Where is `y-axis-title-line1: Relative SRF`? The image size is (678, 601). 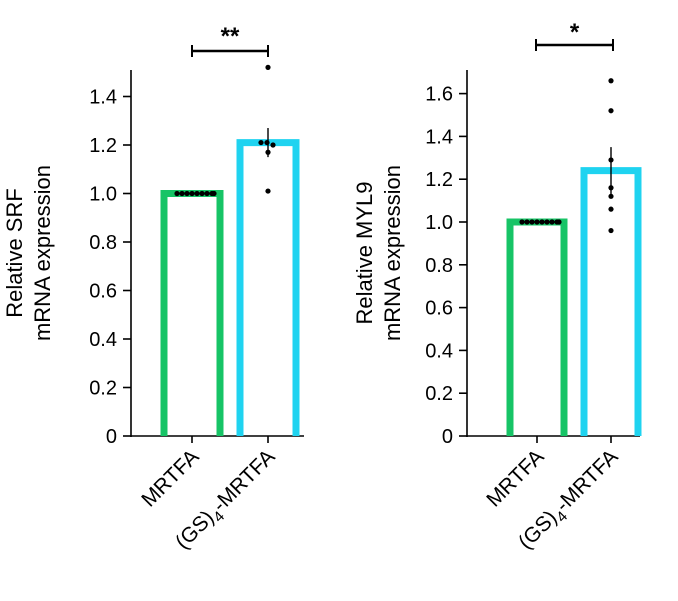 y-axis-title-line1: Relative SRF is located at coordinates (14, 253).